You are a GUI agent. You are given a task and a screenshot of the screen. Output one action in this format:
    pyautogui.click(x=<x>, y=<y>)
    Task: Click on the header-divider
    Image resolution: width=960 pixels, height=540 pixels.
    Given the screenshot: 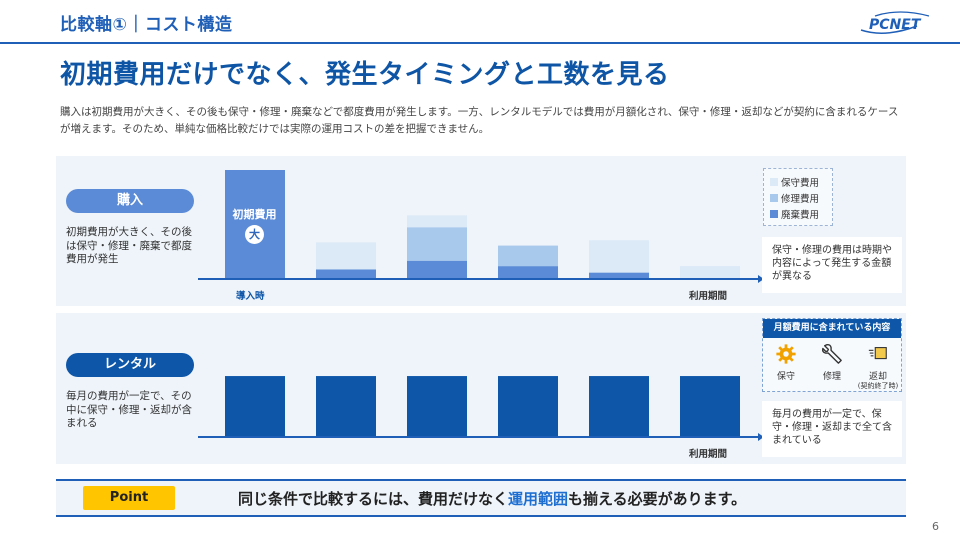 What is the action you would take?
    pyautogui.click(x=480, y=43)
    